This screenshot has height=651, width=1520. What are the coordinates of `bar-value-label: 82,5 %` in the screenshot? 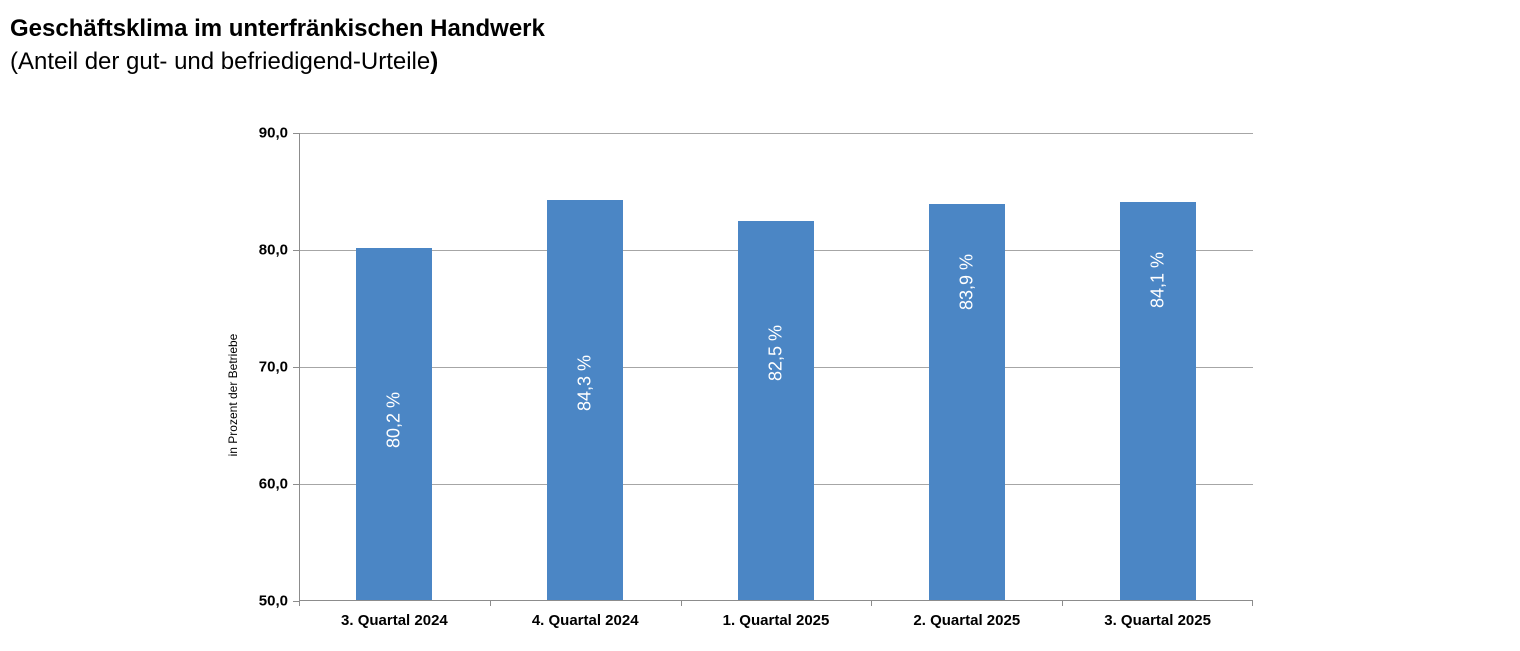 It's located at (775, 352).